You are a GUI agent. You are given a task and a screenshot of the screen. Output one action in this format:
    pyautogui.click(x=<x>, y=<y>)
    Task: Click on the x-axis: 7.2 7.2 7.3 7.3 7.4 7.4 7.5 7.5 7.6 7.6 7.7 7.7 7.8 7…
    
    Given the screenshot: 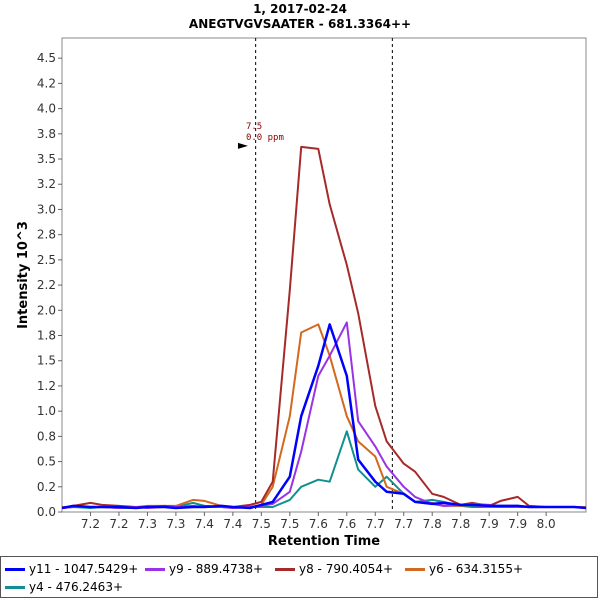 What is the action you would take?
    pyautogui.click(x=318, y=521)
    